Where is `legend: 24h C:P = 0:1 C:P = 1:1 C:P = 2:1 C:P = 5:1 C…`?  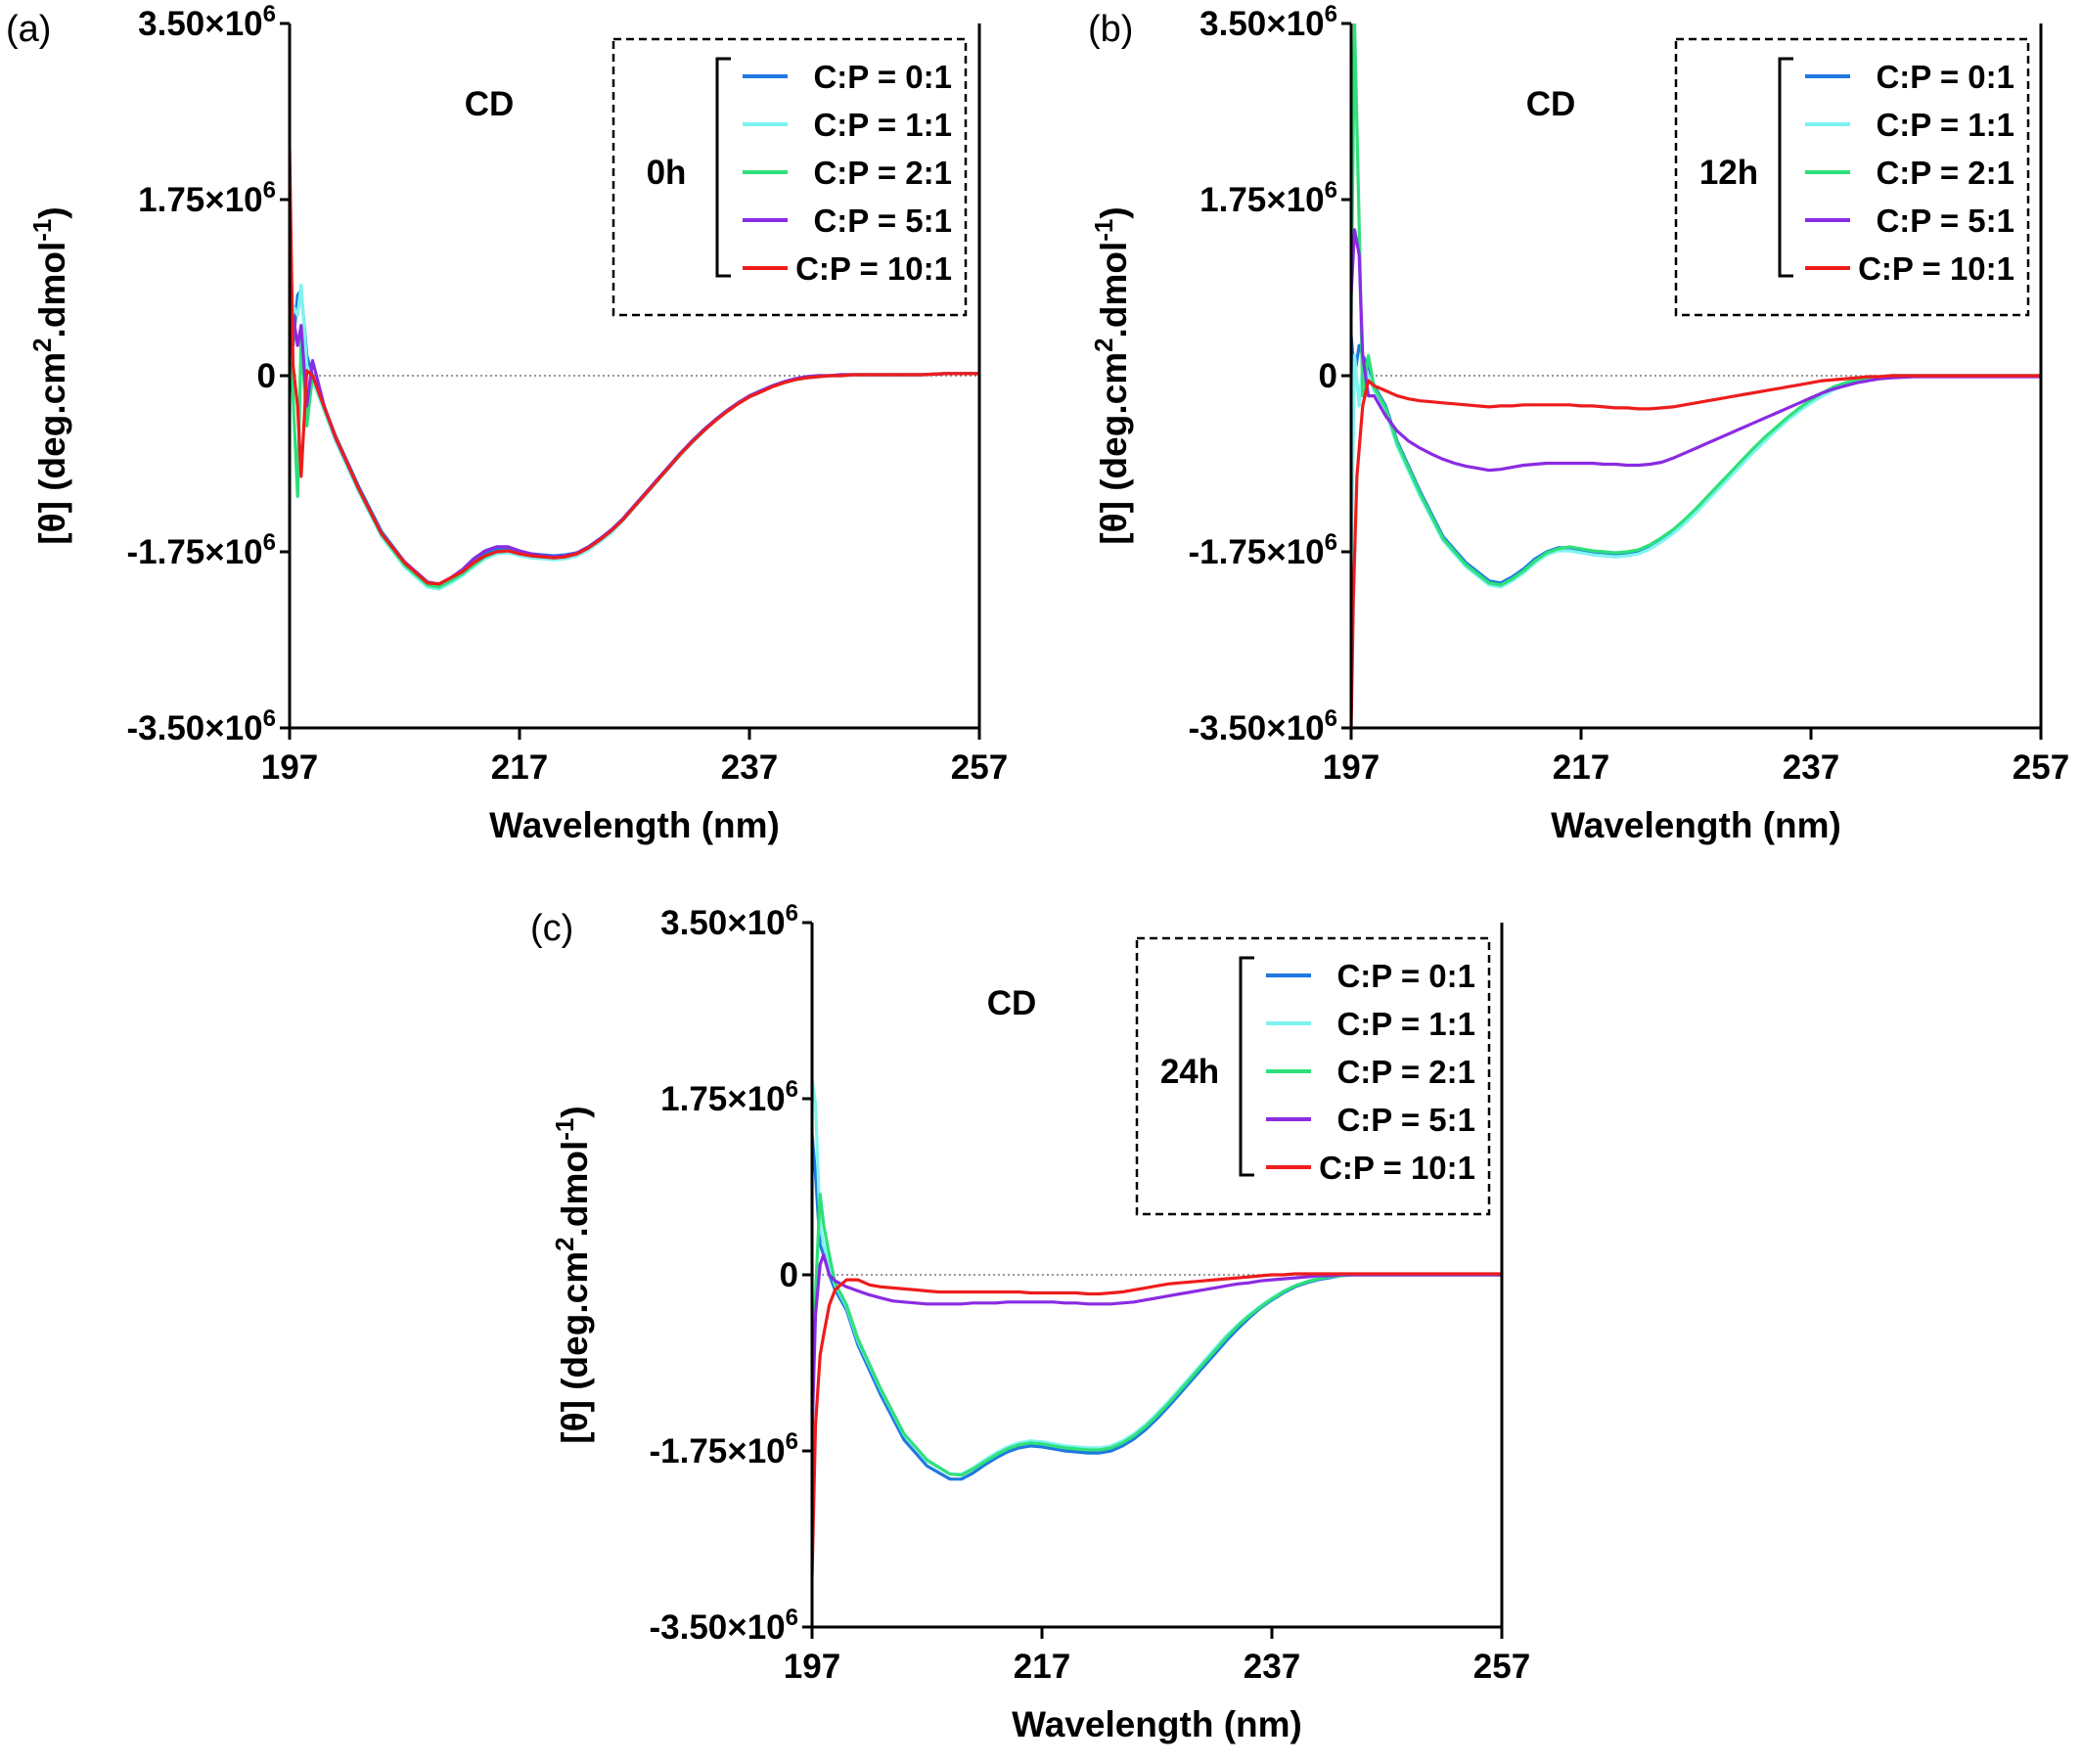
legend: 24h C:P = 0:1 C:P = 1:1 C:P = 2:1 C:P = 5:1 C… is located at coordinates (1313, 1076).